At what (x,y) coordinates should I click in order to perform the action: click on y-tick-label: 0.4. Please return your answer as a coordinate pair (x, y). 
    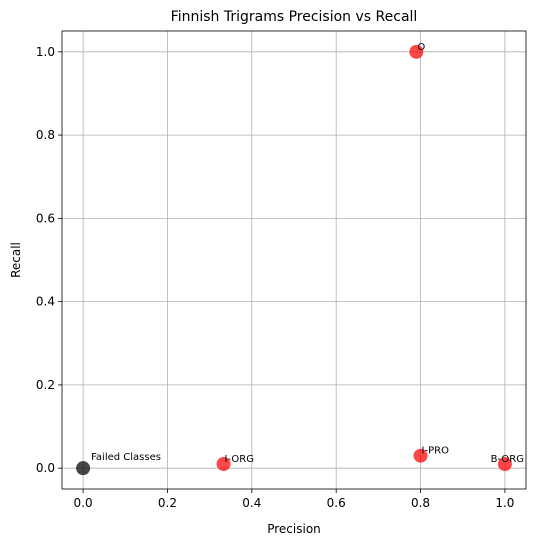
    Looking at the image, I should click on (45, 302).